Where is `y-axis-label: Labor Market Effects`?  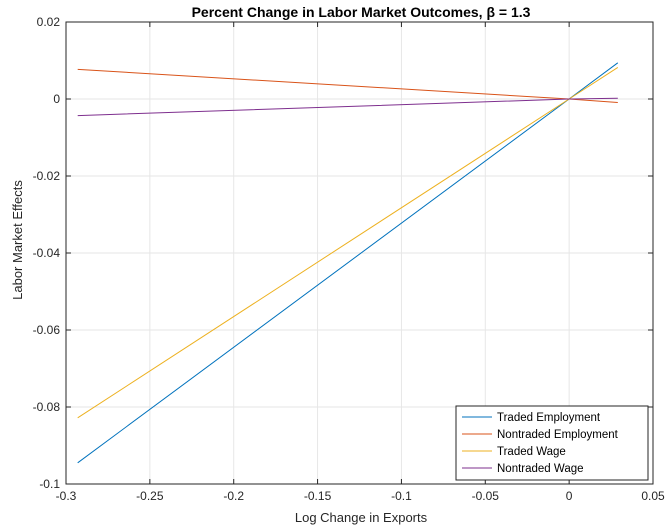
y-axis-label: Labor Market Effects is located at coordinates (17, 240).